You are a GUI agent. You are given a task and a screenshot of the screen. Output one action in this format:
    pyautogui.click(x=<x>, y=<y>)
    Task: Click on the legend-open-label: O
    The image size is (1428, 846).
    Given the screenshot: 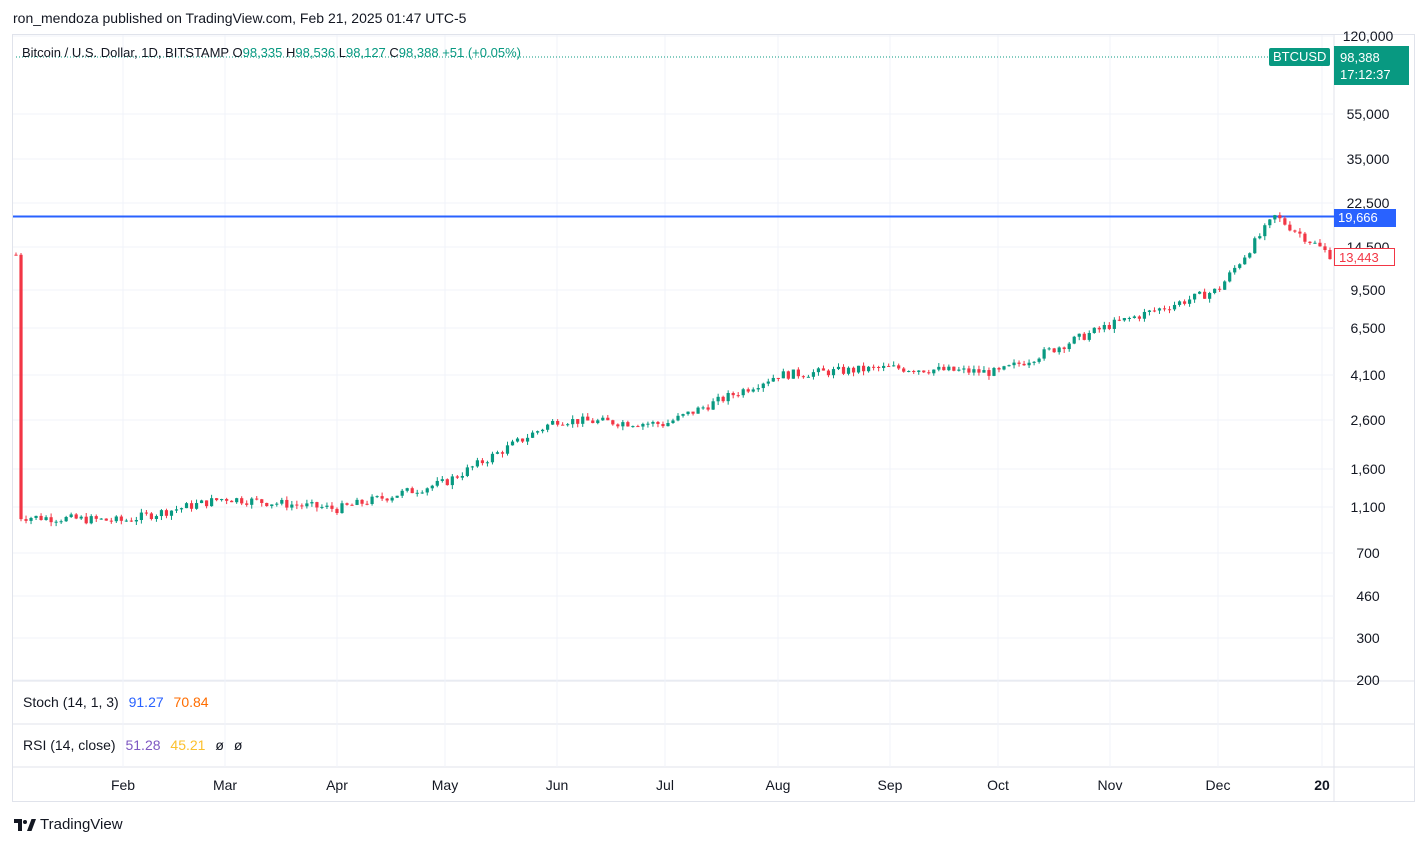 What is the action you would take?
    pyautogui.click(x=237, y=52)
    